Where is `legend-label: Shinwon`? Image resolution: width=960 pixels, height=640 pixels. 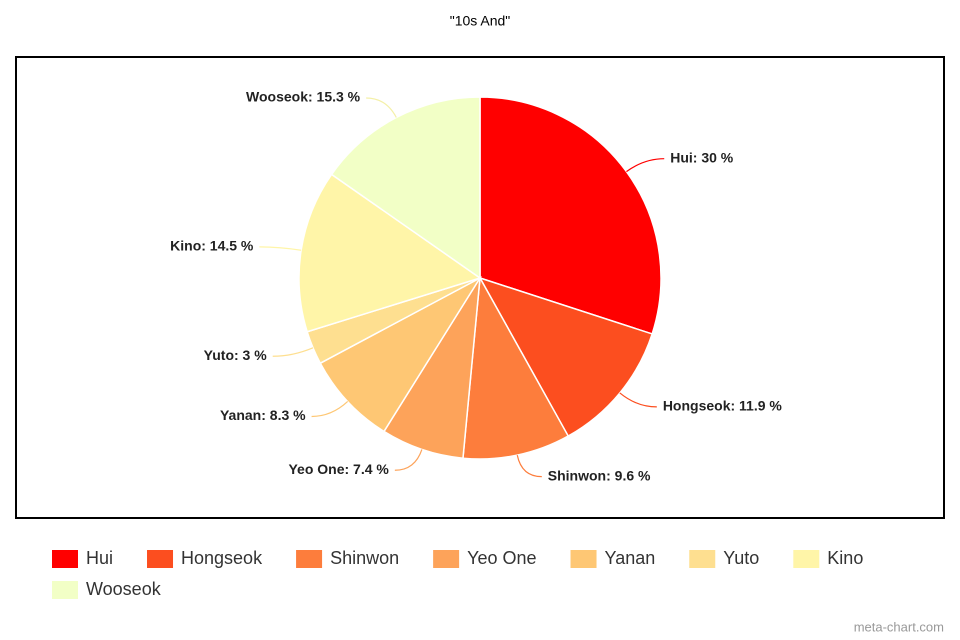 legend-label: Shinwon is located at coordinates (364, 558).